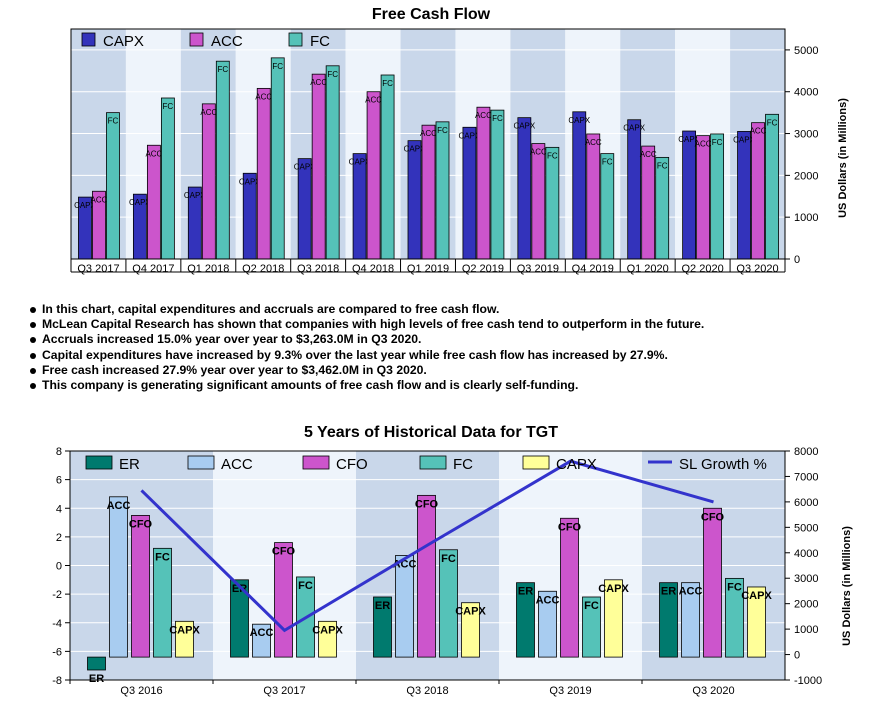  I want to click on chart2-right-tick-label: 6000, so click(806, 503).